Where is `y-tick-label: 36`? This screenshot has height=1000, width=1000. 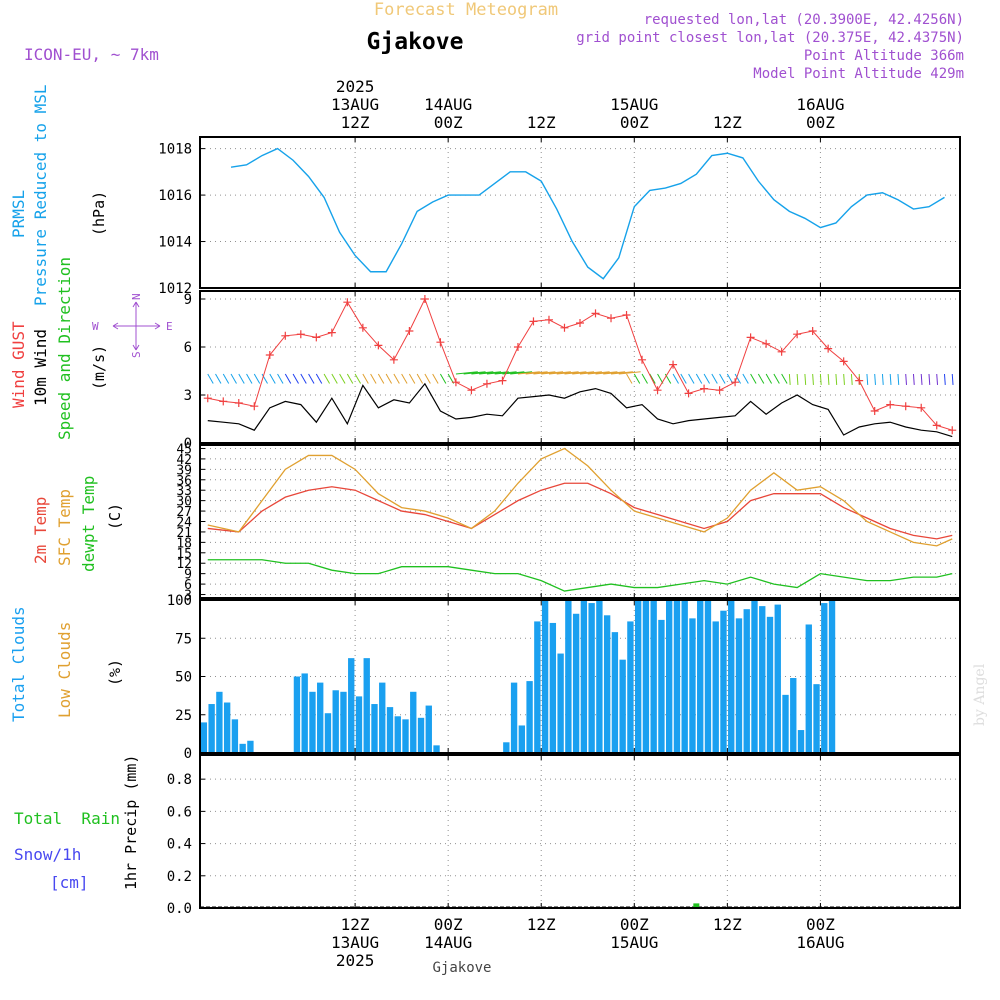
y-tick-label: 36 is located at coordinates (184, 481).